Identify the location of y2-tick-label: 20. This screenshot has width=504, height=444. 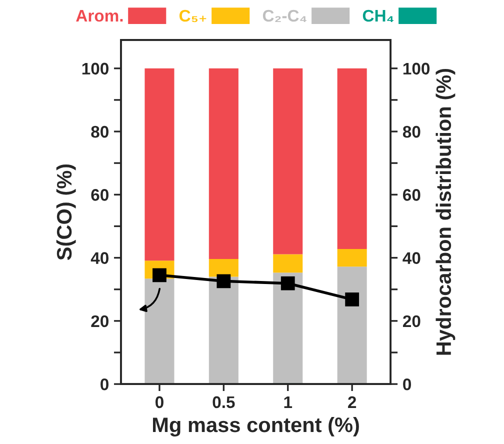
(411, 321).